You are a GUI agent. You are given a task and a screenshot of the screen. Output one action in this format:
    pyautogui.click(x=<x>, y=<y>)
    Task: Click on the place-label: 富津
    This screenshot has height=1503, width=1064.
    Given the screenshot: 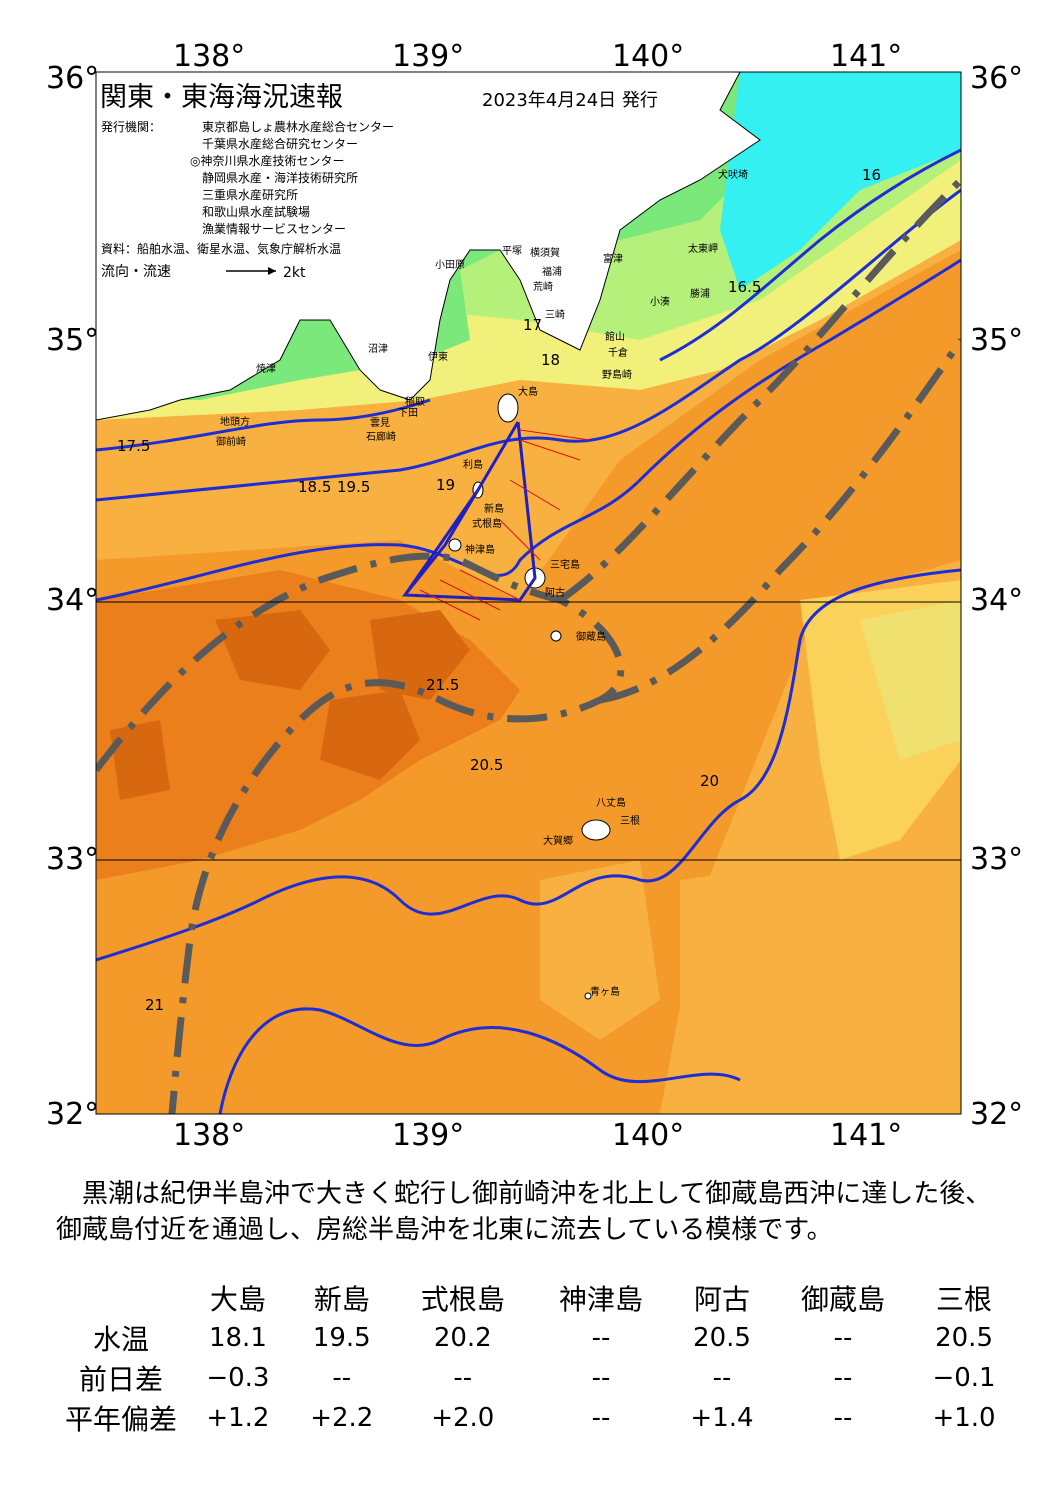 What is the action you would take?
    pyautogui.click(x=613, y=258)
    